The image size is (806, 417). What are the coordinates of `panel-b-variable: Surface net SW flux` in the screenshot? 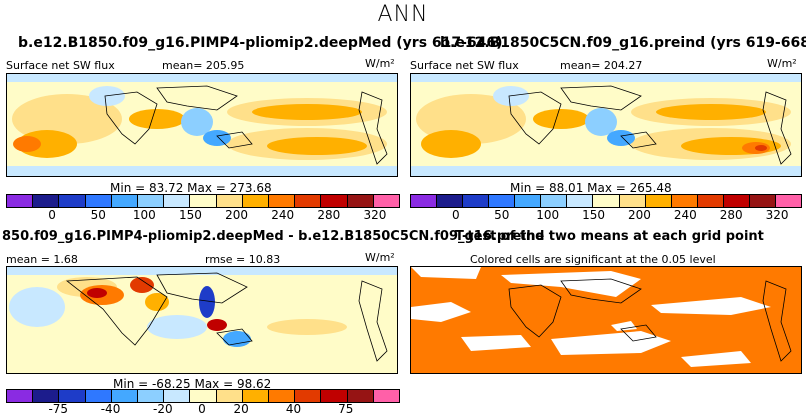 It's located at (464, 65).